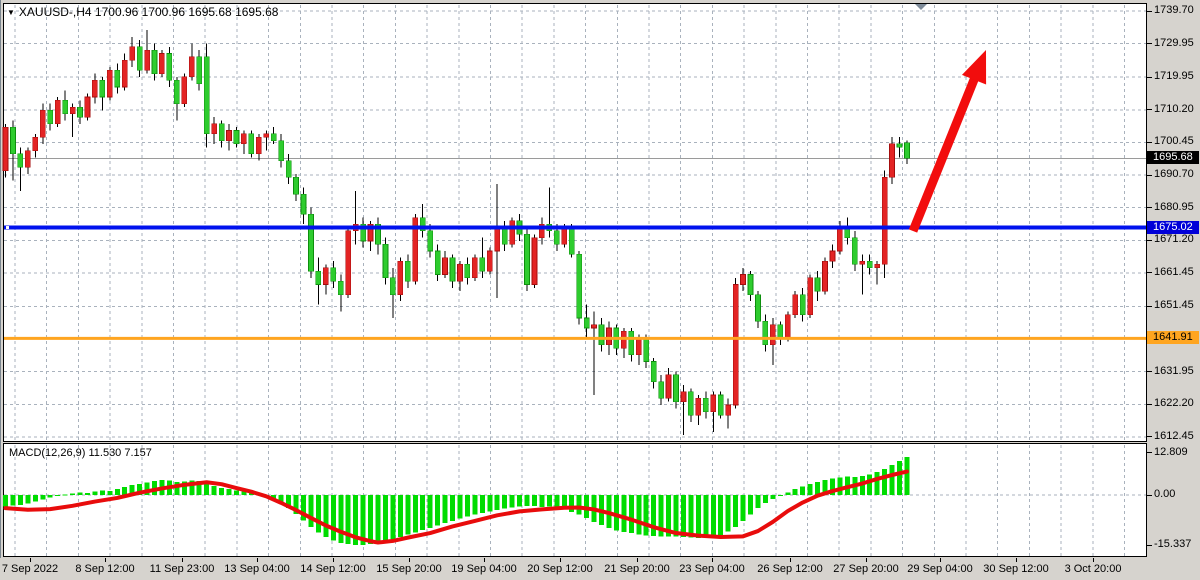 This screenshot has height=580, width=1200. I want to click on date-label: 7 Sep 2022, so click(30, 569).